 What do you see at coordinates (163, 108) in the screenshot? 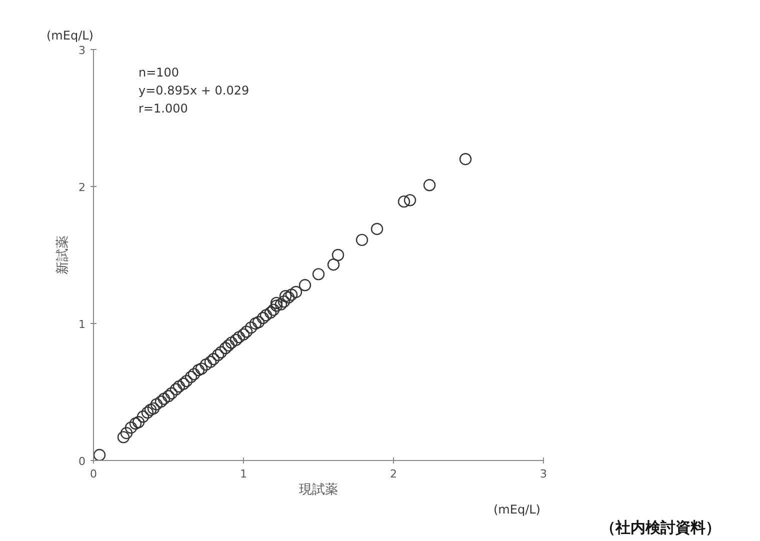
I see `annotation: r=1.000` at bounding box center [163, 108].